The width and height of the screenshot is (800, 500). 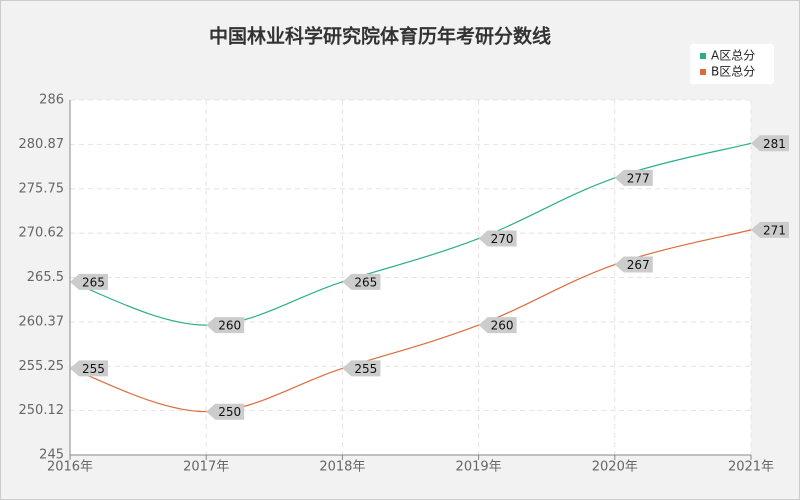 What do you see at coordinates (733, 72) in the screenshot?
I see `legend-text: B区总分` at bounding box center [733, 72].